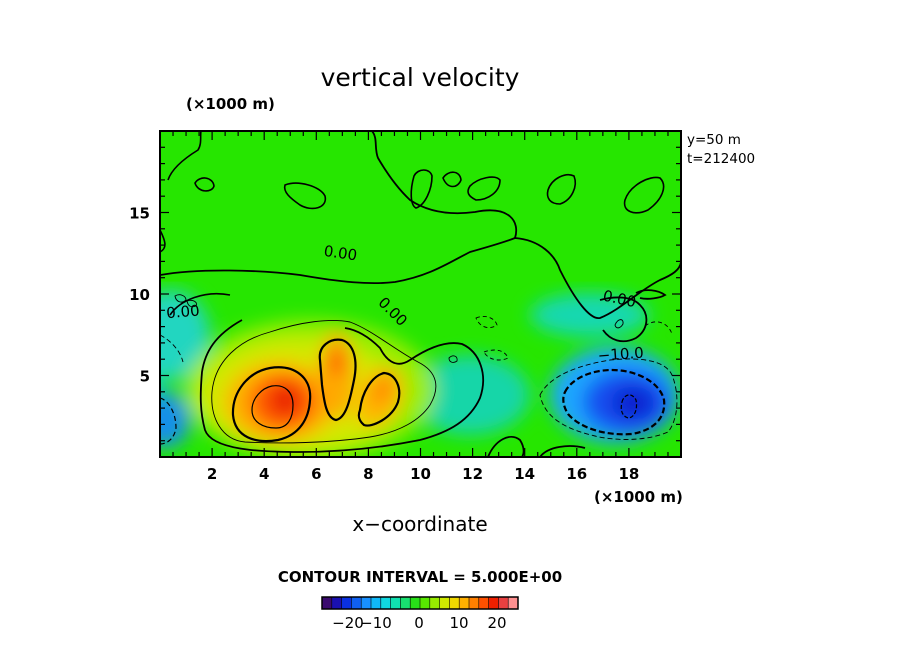 The width and height of the screenshot is (904, 654). What do you see at coordinates (524, 474) in the screenshot?
I see `x-tick-label: 14` at bounding box center [524, 474].